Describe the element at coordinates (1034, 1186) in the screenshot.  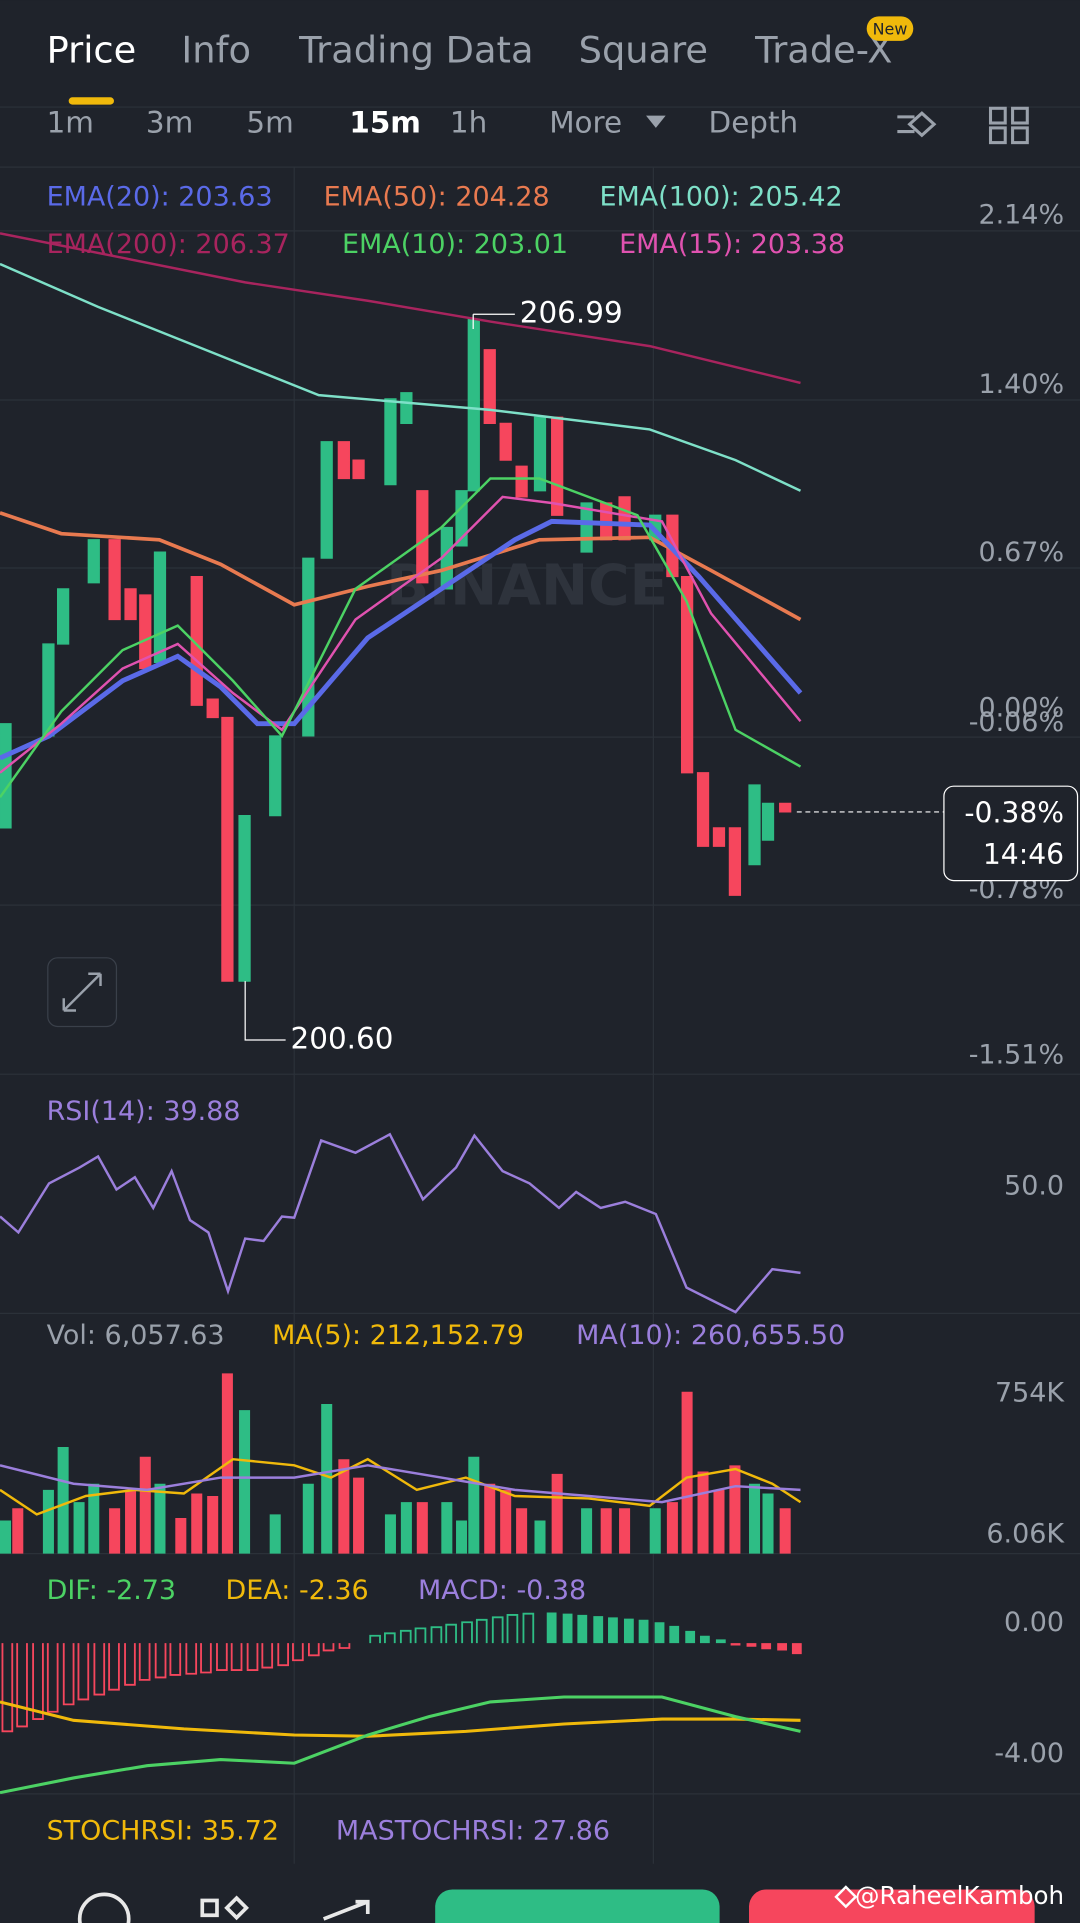
I see `axis-label: 50.0` at that location.